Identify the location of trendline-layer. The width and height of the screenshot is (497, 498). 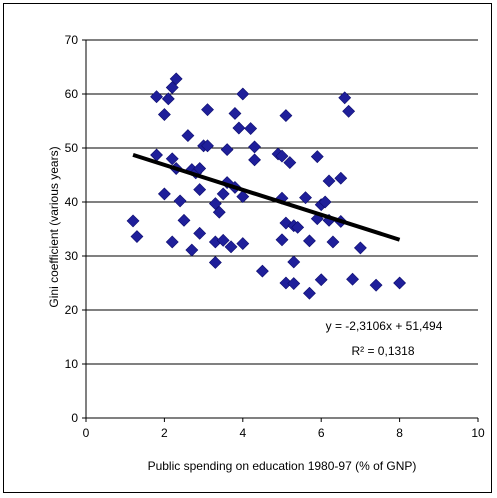
(266, 197).